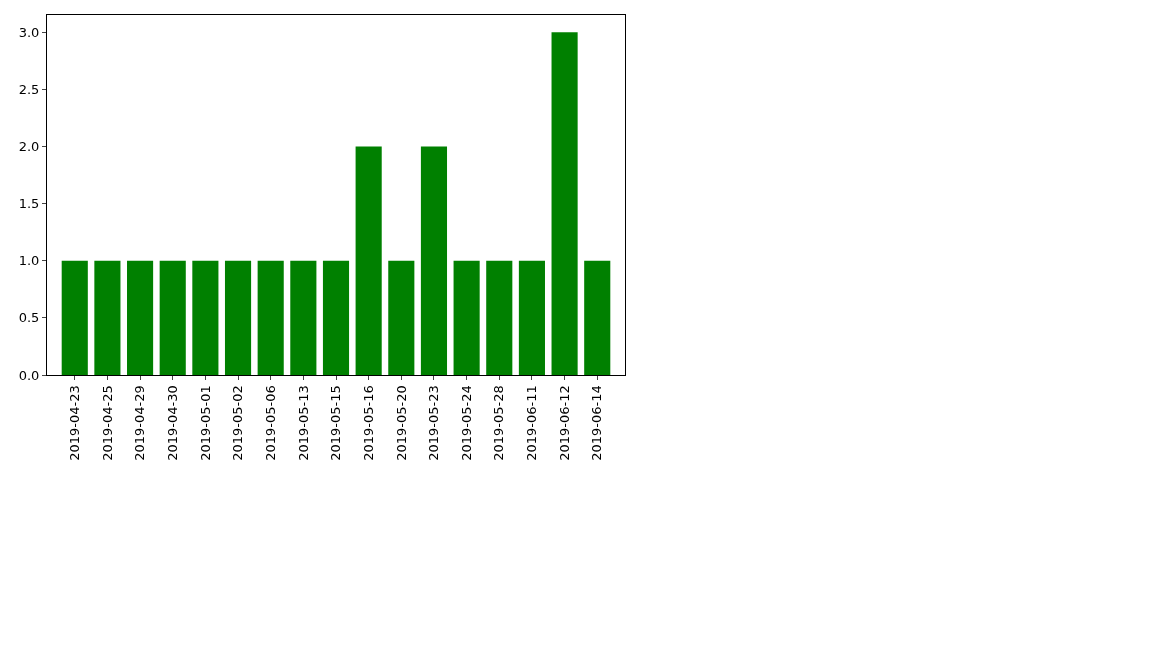  Describe the element at coordinates (564, 423) in the screenshot. I see `x-tick-label: 2019-06-12` at that location.